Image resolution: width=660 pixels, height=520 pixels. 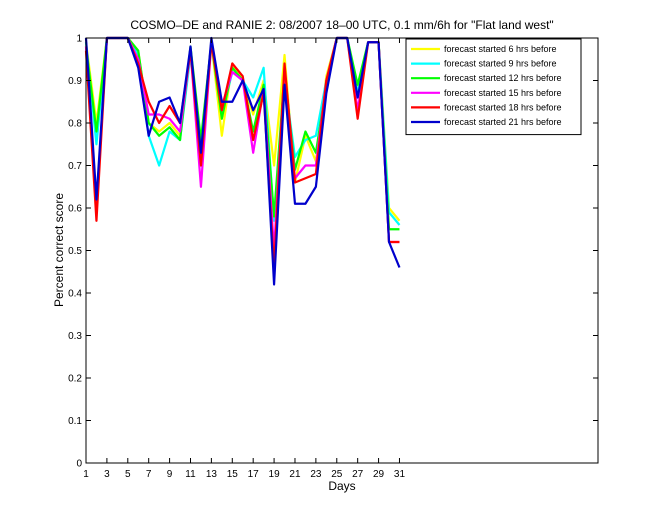 I want to click on legend-label: forecast started 9 hrs before, so click(x=500, y=64).